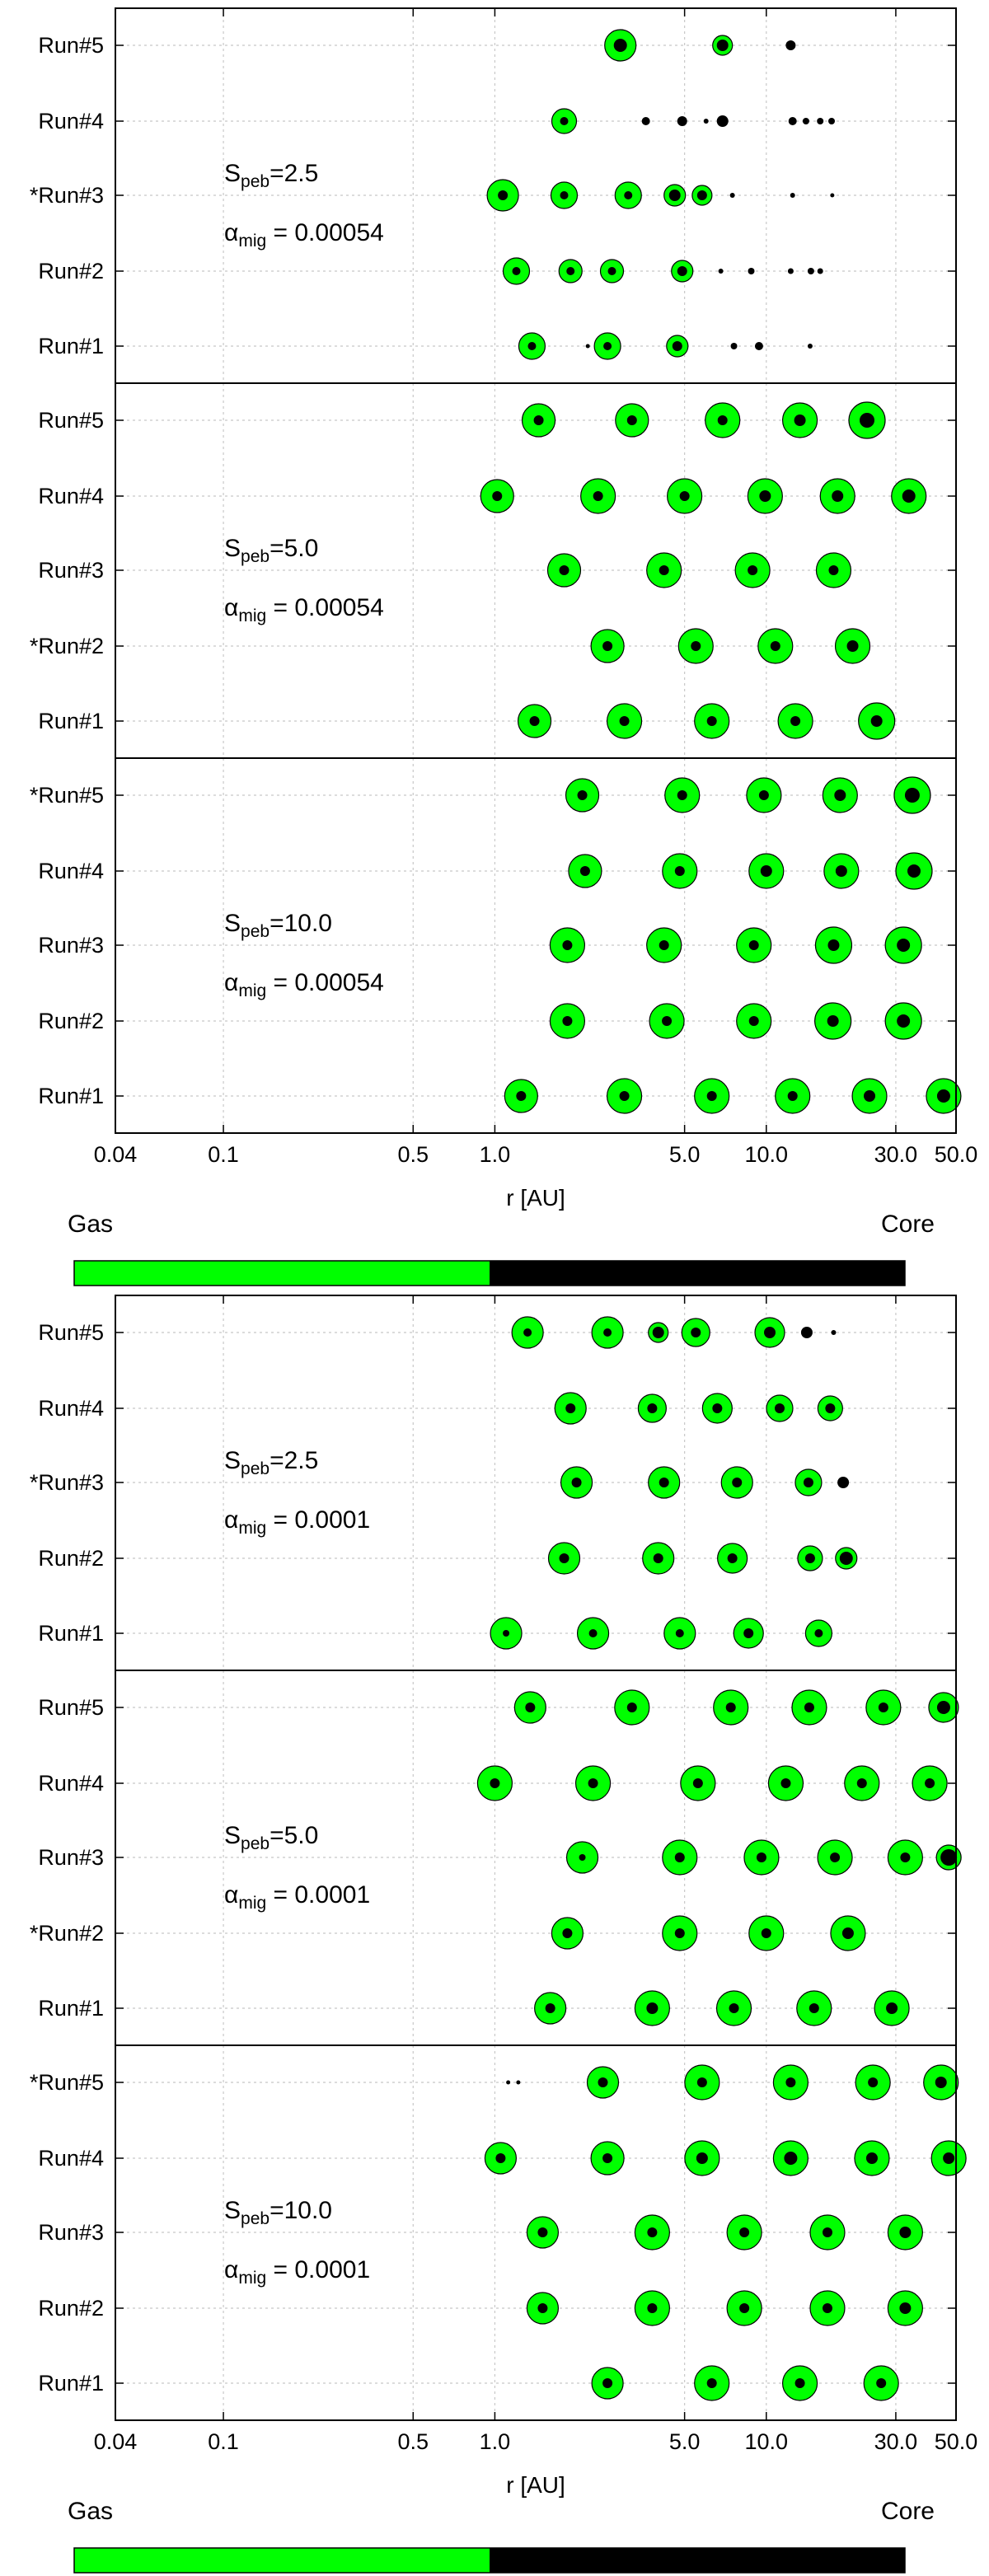 Image resolution: width=989 pixels, height=2576 pixels. I want to click on x-tick-label: 1.0, so click(496, 1154).